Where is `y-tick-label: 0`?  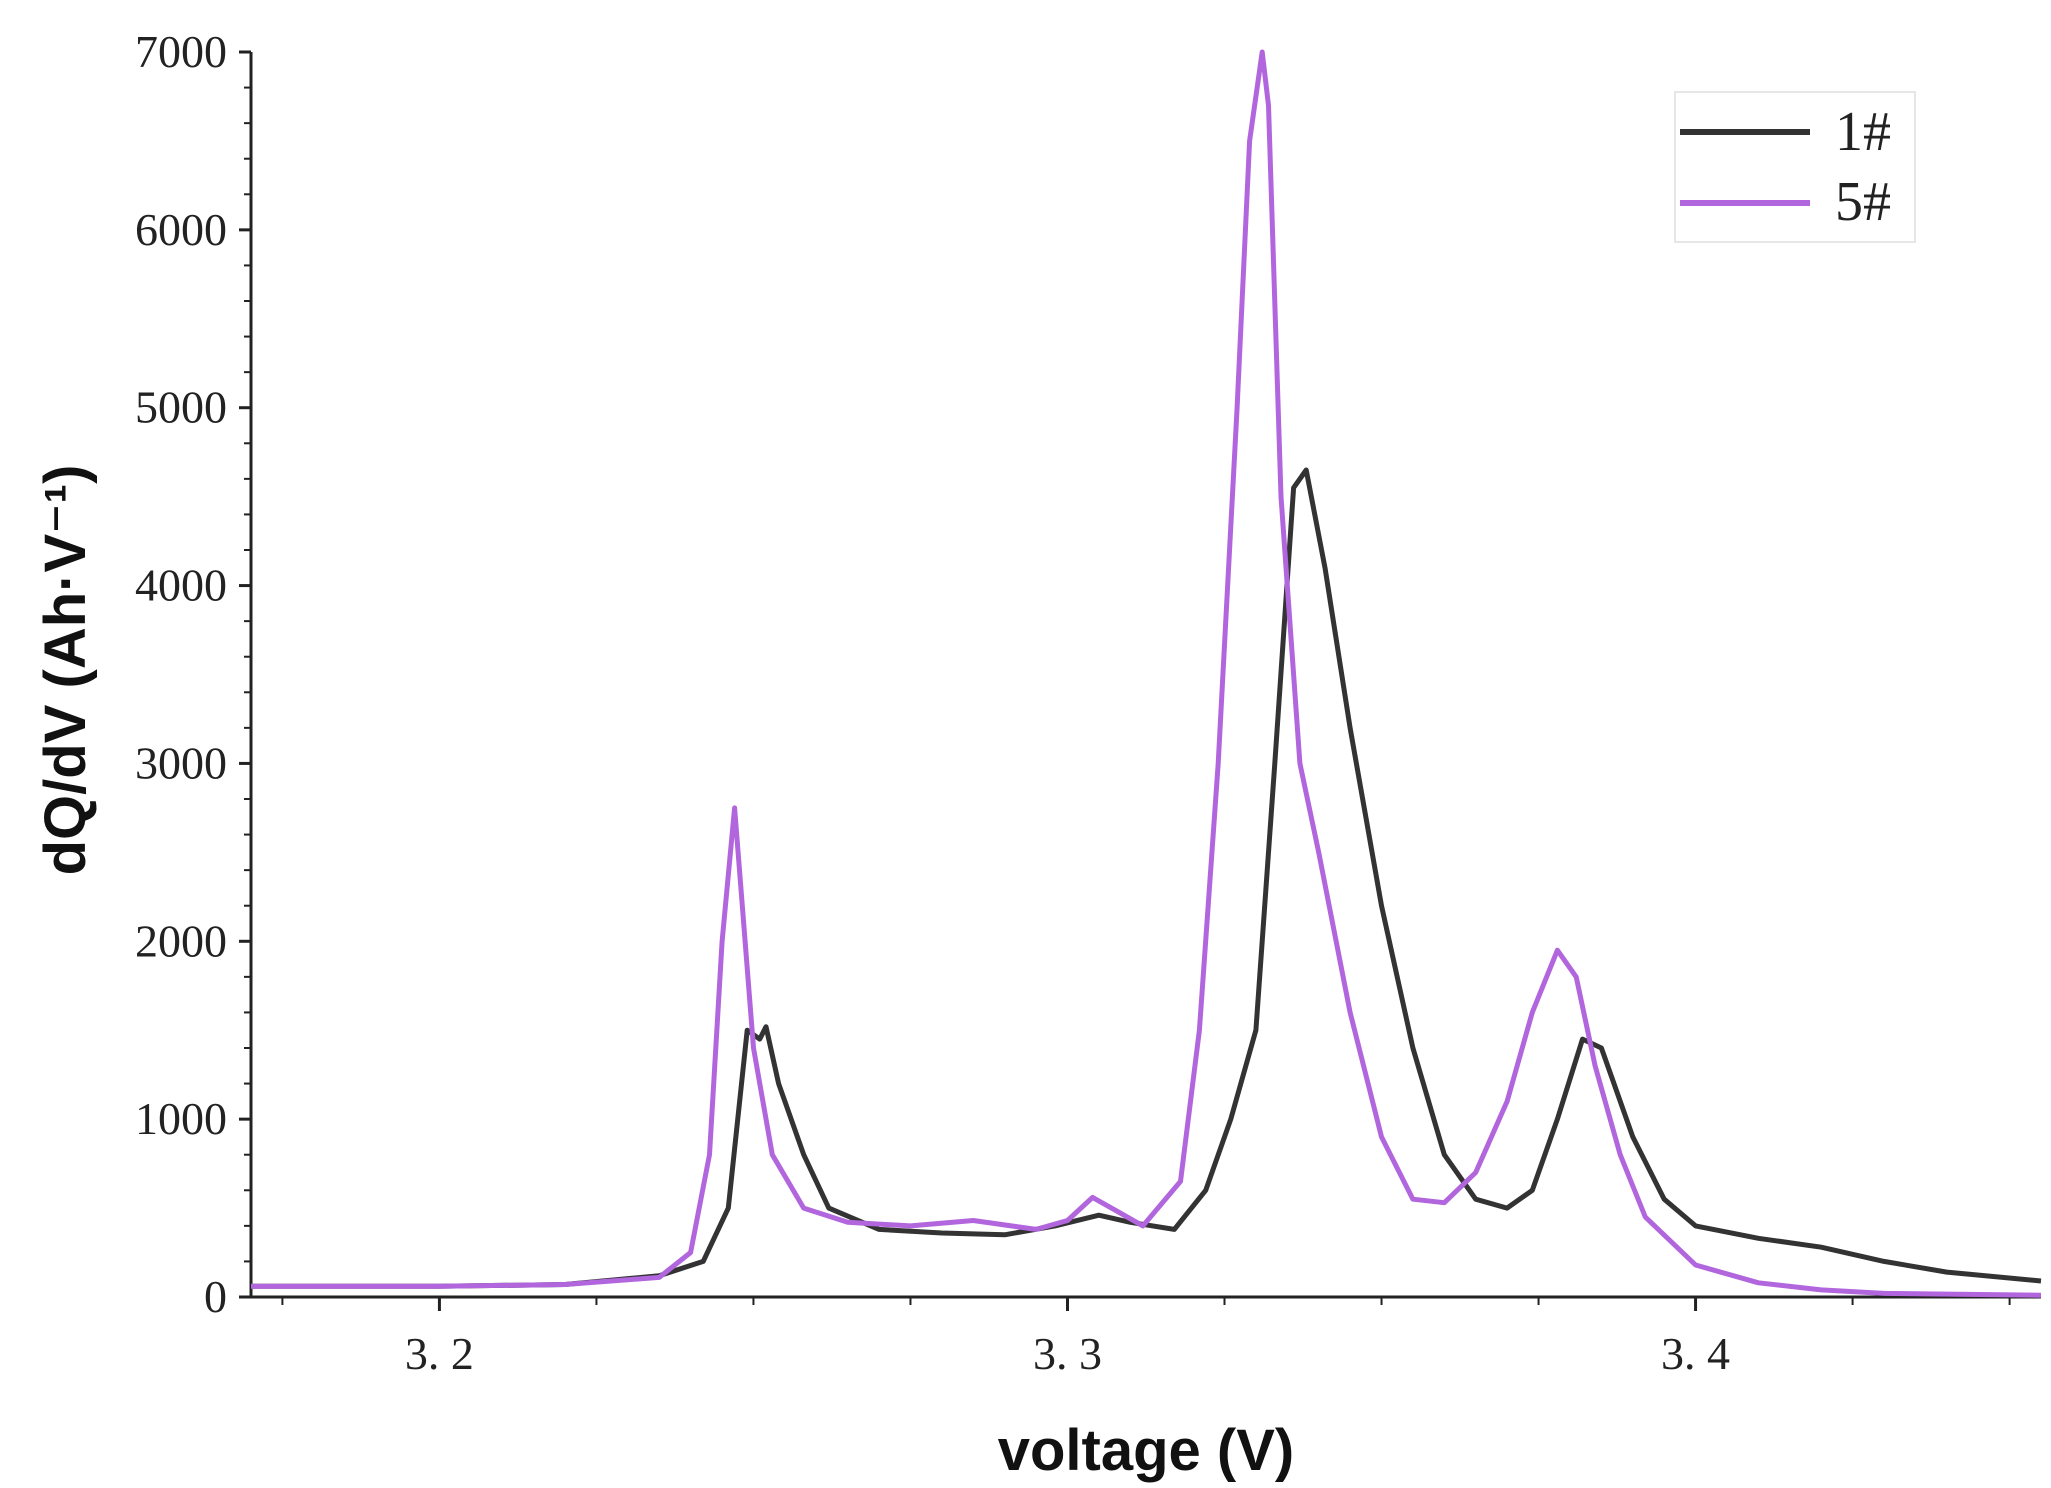 y-tick-label: 0 is located at coordinates (215, 1296).